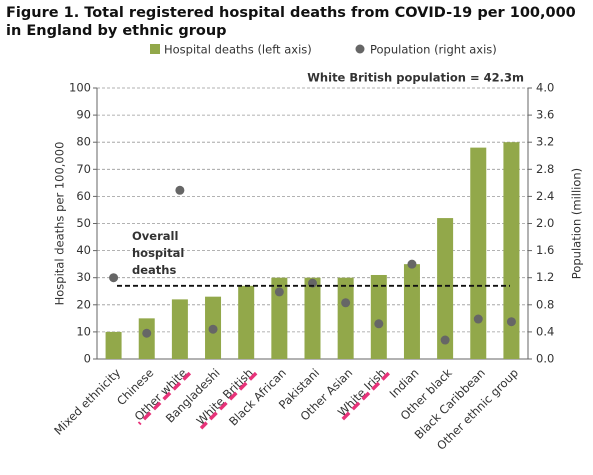 This screenshot has height=475, width=593. I want to click on y-tick-label: 100, so click(80, 88).